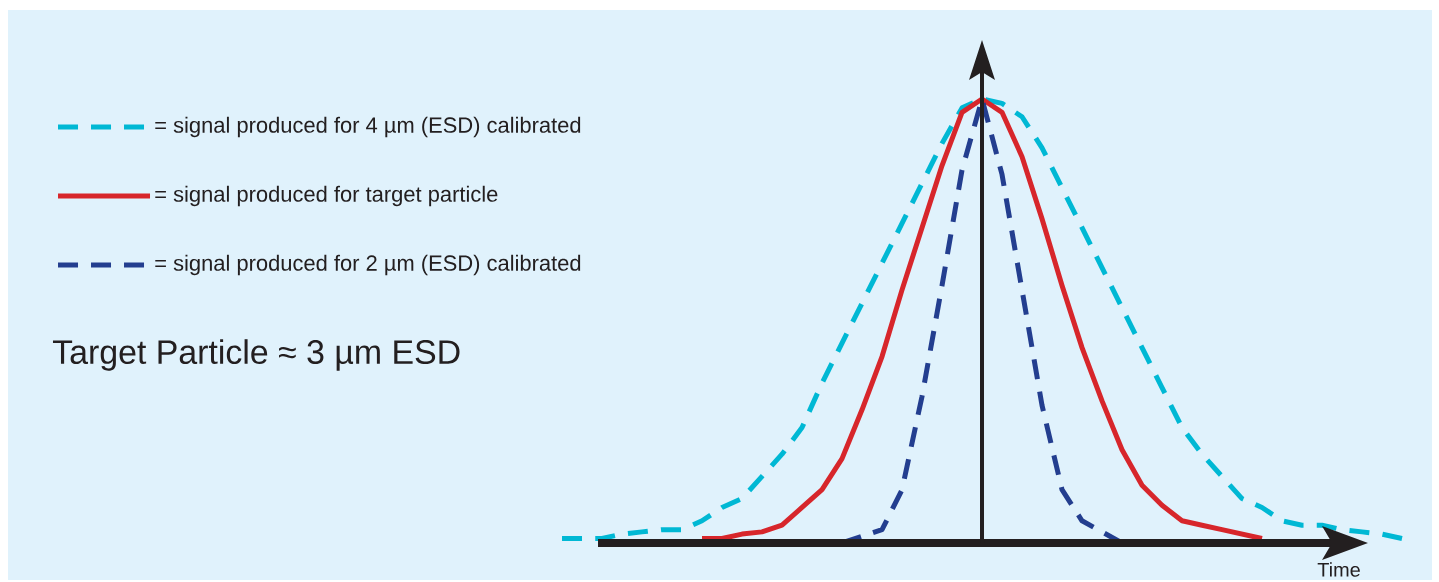 This screenshot has width=1439, height=582. Describe the element at coordinates (256, 355) in the screenshot. I see `text: Target Particle ≈ 3 µm ESD` at that location.